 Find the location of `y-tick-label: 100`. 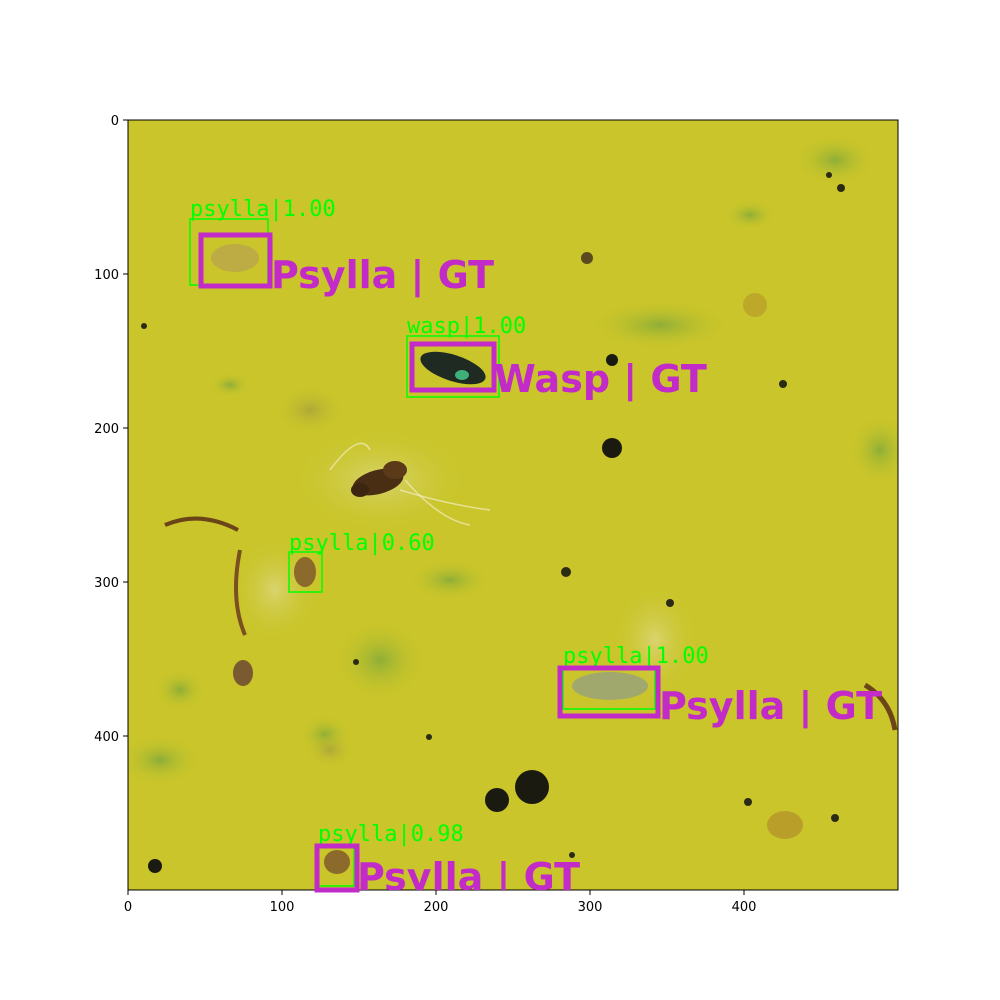

y-tick-label: 100 is located at coordinates (106, 275).